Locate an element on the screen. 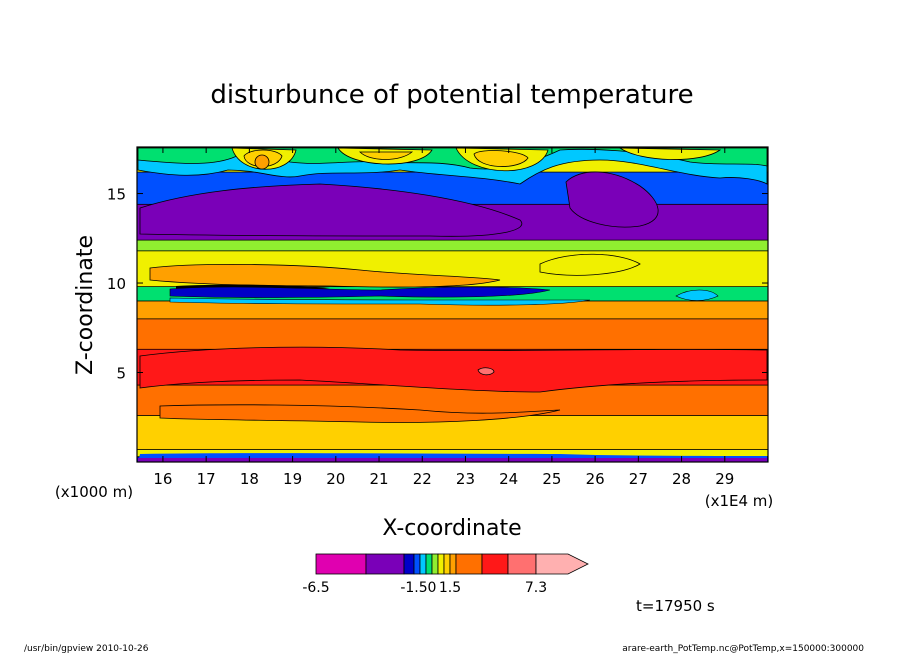 This screenshot has height=654, width=904. y-unit-note: (x1000 m) is located at coordinates (94, 492).